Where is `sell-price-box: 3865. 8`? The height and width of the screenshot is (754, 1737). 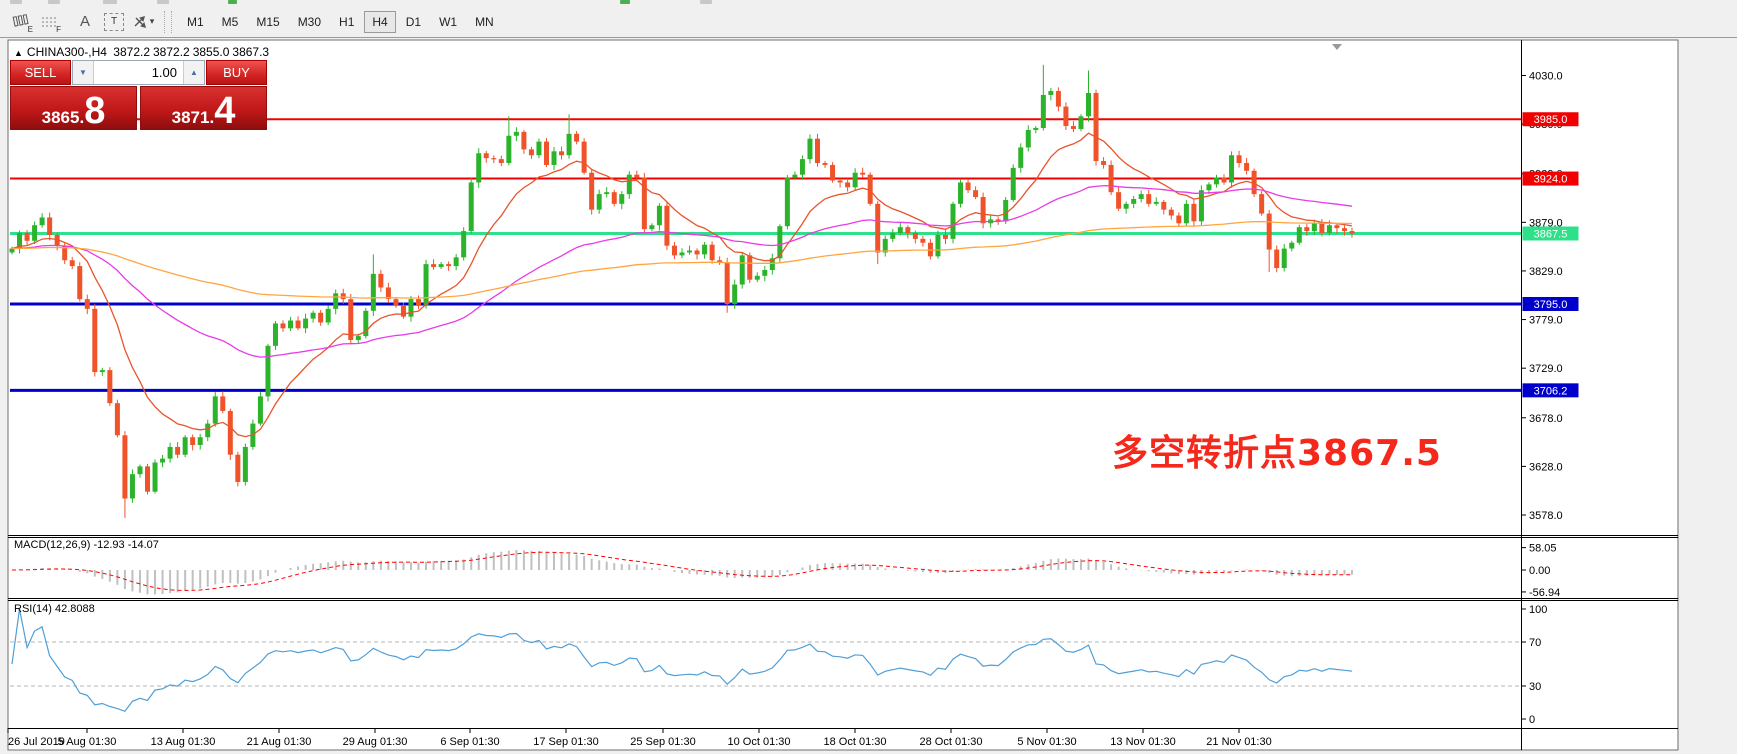 sell-price-box: 3865. 8 is located at coordinates (73, 108).